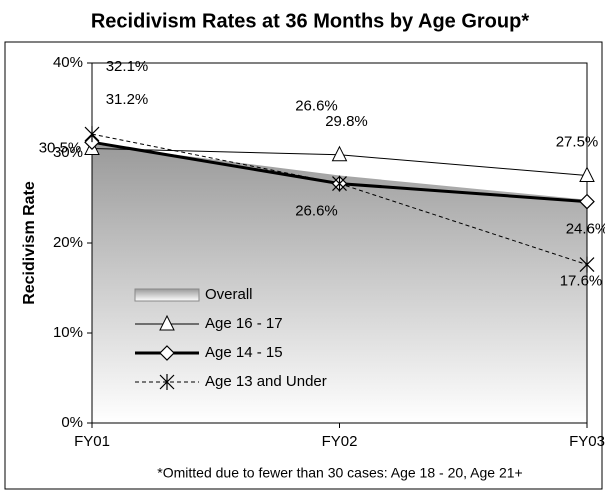 The image size is (605, 500). I want to click on data-label: 29.8%, so click(346, 121).